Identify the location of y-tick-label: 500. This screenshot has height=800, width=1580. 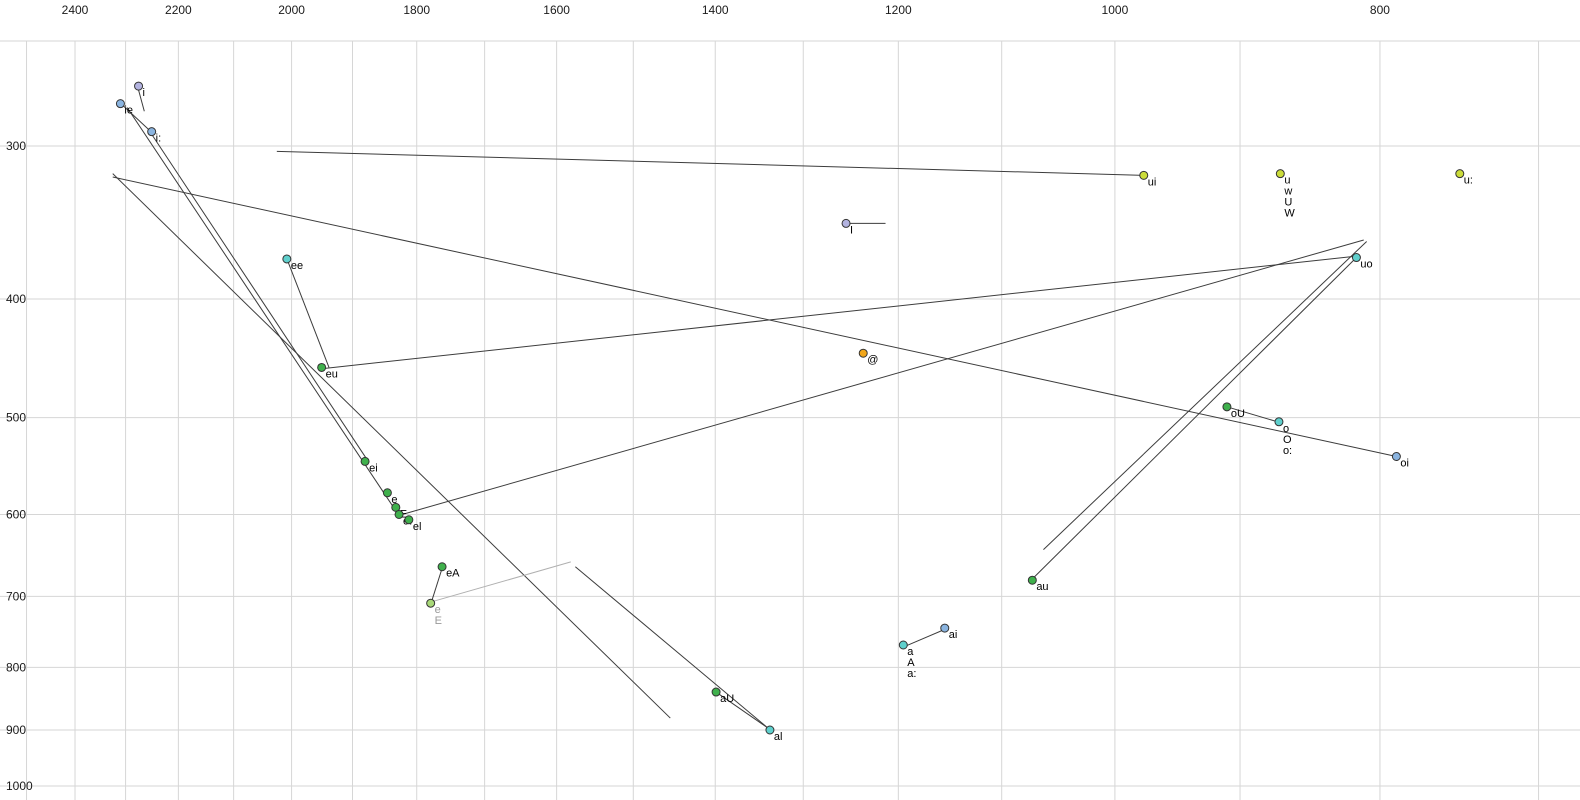
(16, 418).